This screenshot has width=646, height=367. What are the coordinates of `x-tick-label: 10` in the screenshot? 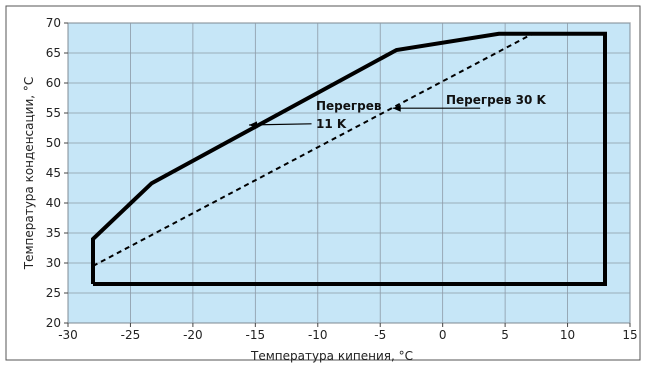 It's located at (567, 335).